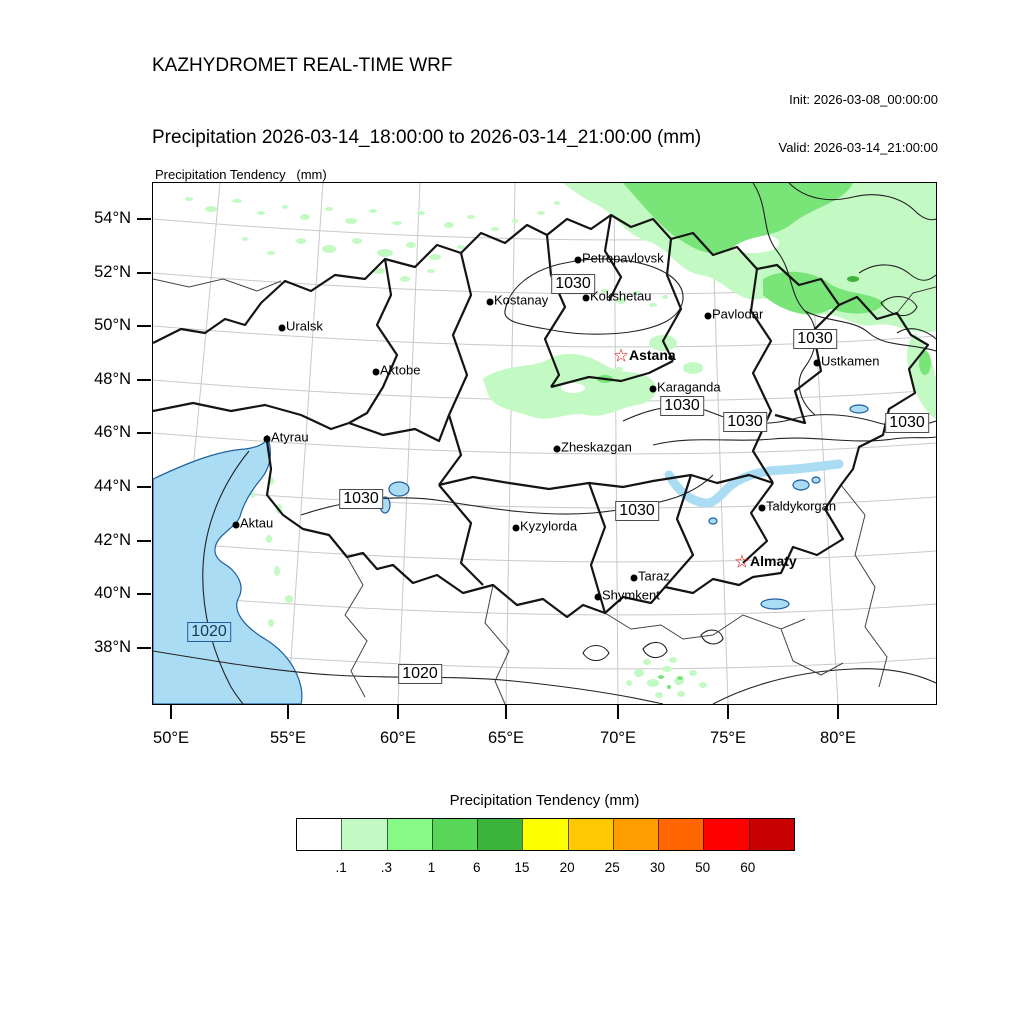  Describe the element at coordinates (341, 867) in the screenshot. I see `colorbar-tick: .1` at that location.